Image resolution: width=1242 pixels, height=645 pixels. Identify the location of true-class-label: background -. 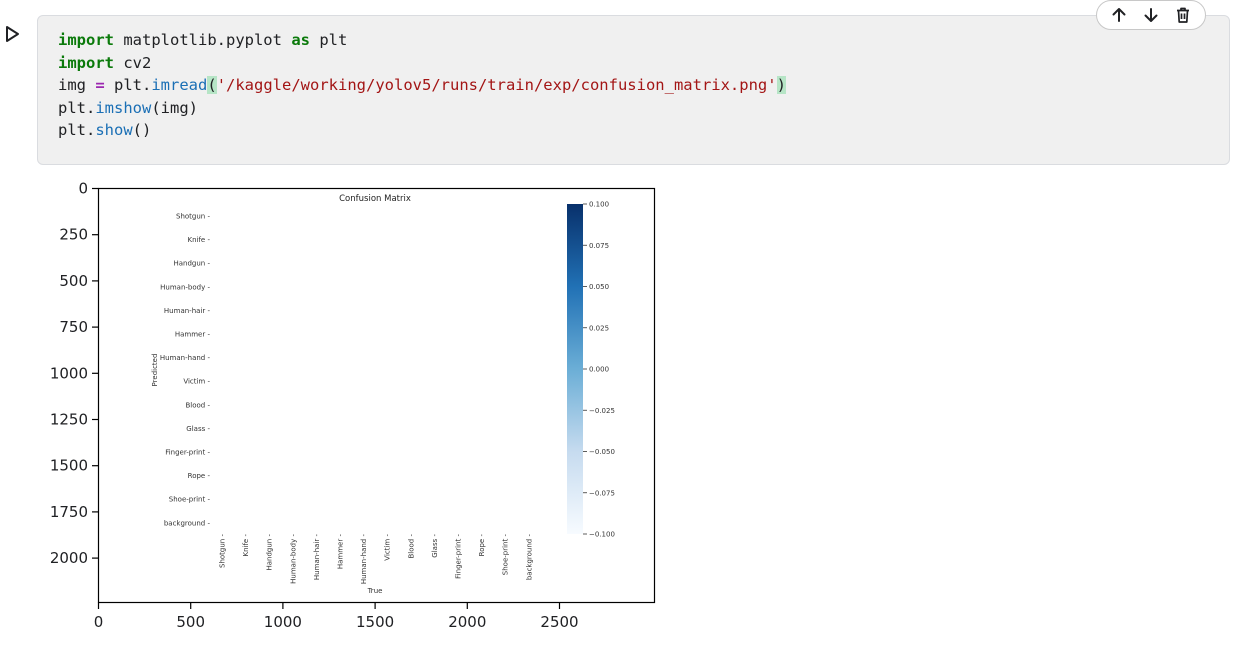
(529, 557).